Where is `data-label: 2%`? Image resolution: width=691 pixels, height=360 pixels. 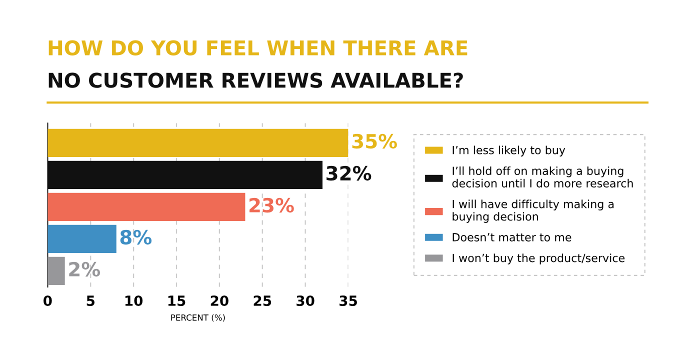
data-label: 2% is located at coordinates (84, 269).